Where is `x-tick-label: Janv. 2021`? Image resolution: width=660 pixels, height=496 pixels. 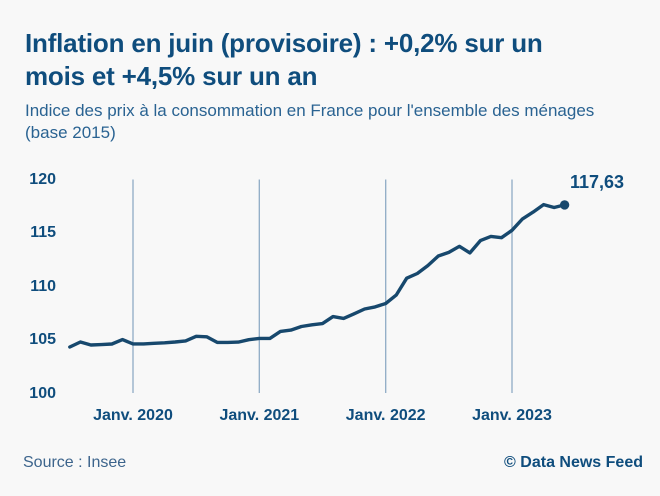
x-tick-label: Janv. 2021 is located at coordinates (259, 415).